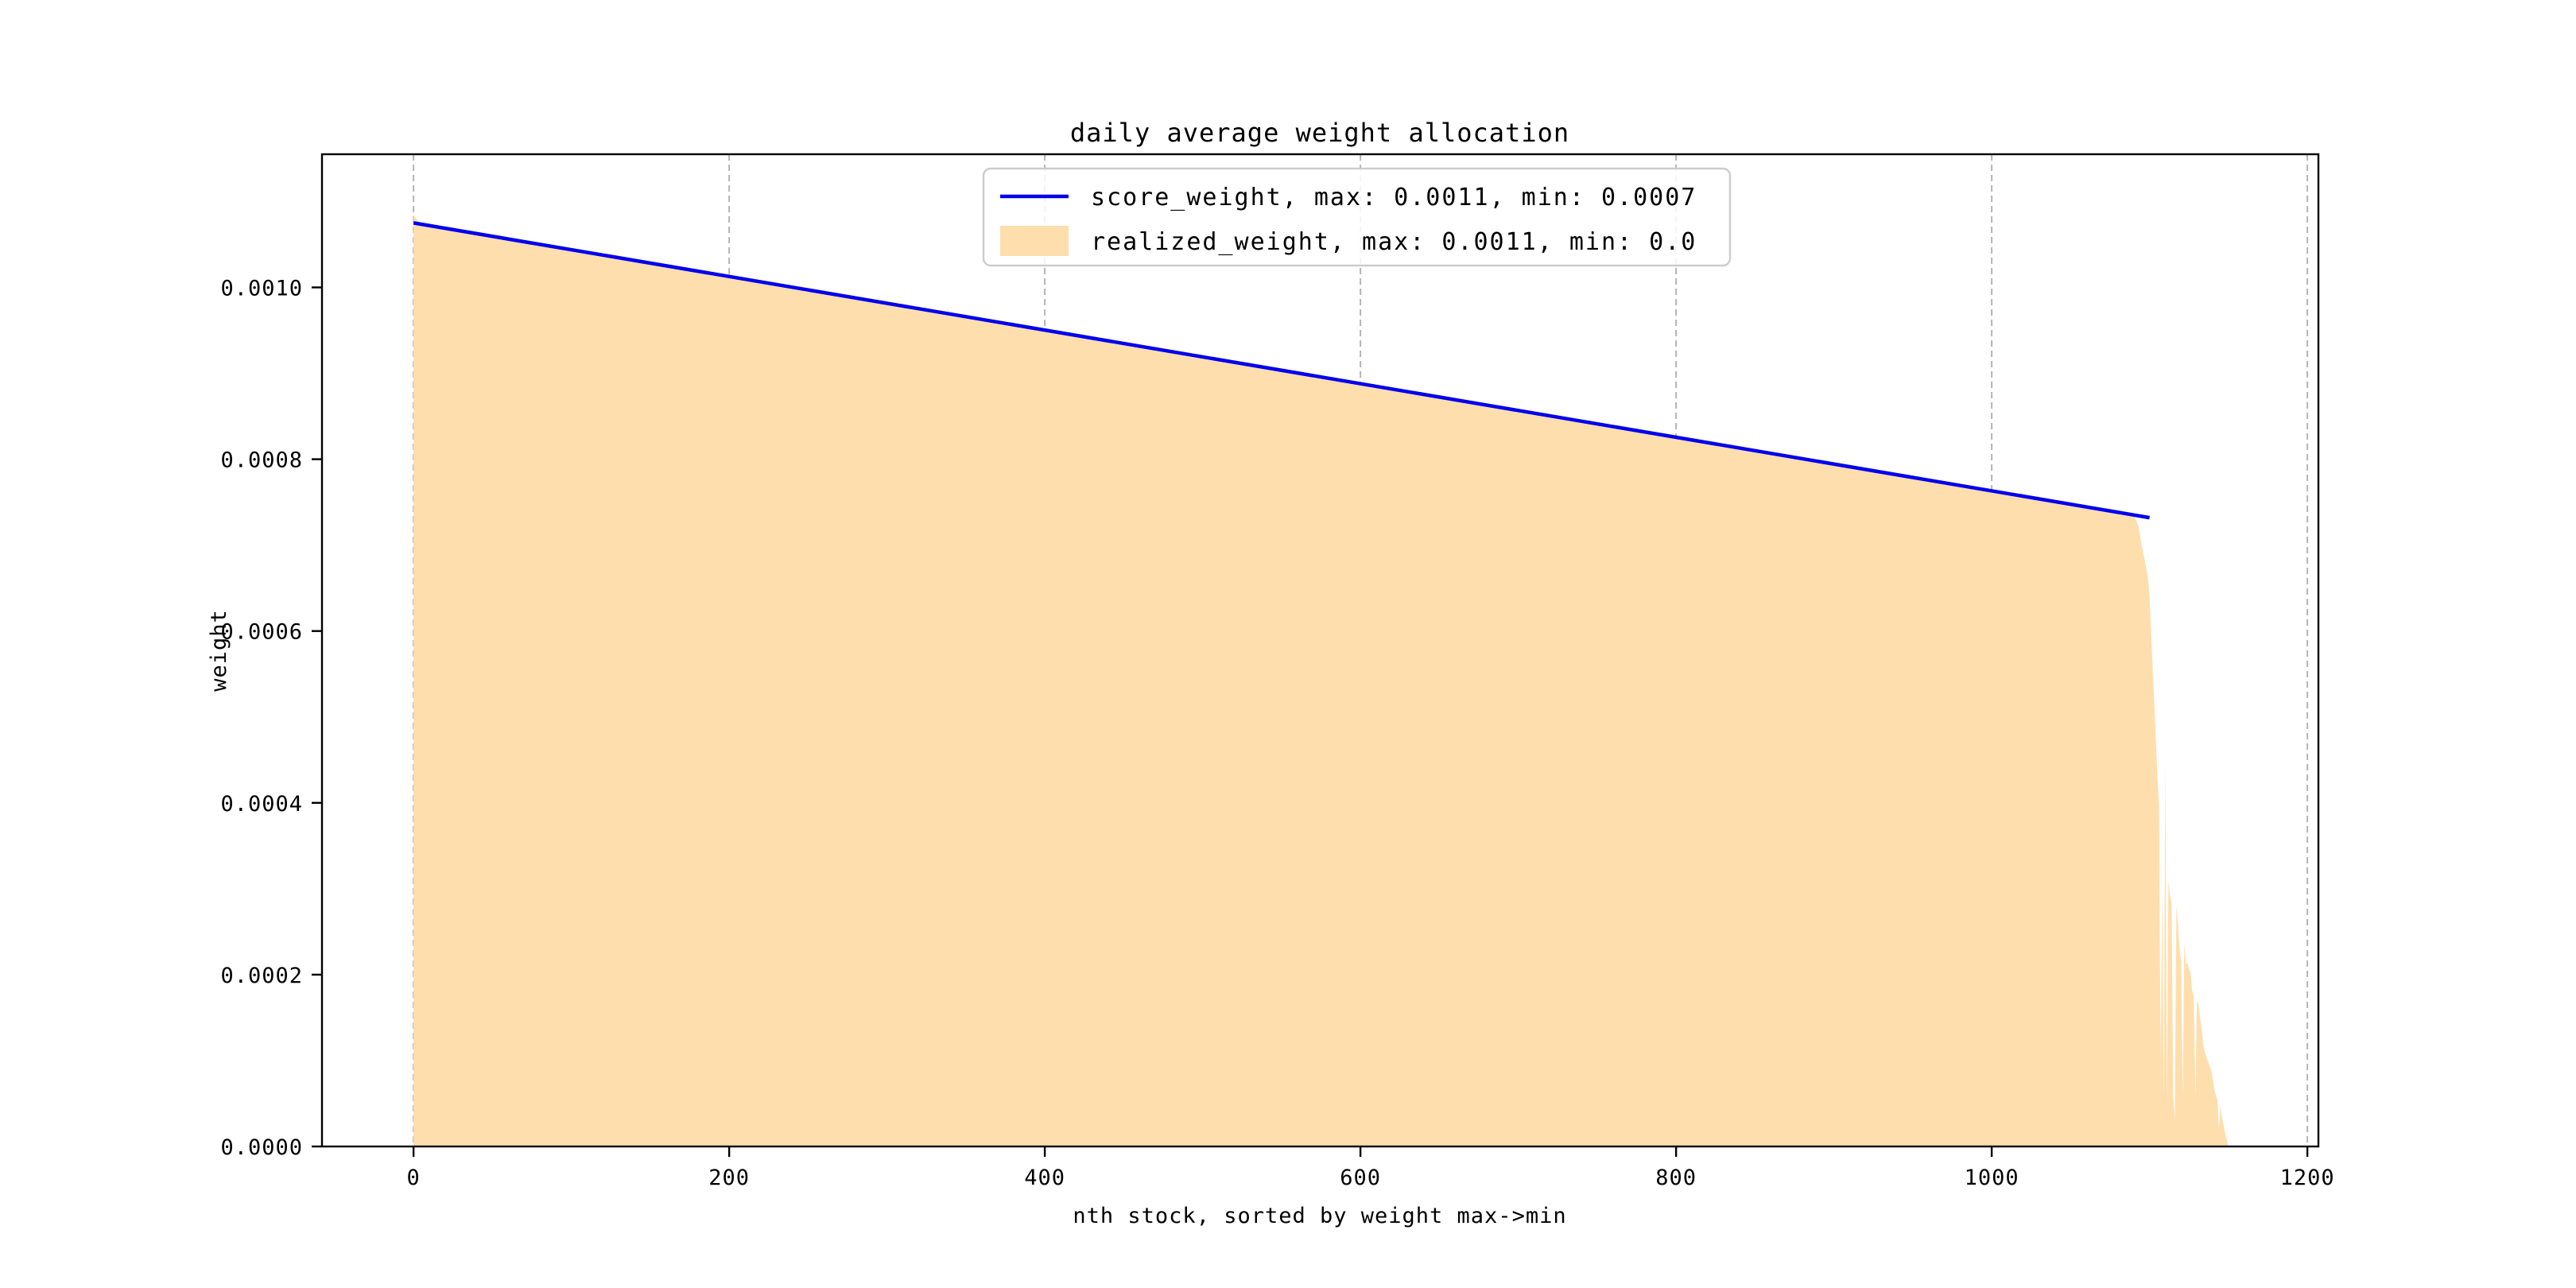 This screenshot has height=1288, width=2576. What do you see at coordinates (1394, 197) in the screenshot?
I see `legend-entry-score-weight: score_weight, max: 0.0011, min: 0.0007` at bounding box center [1394, 197].